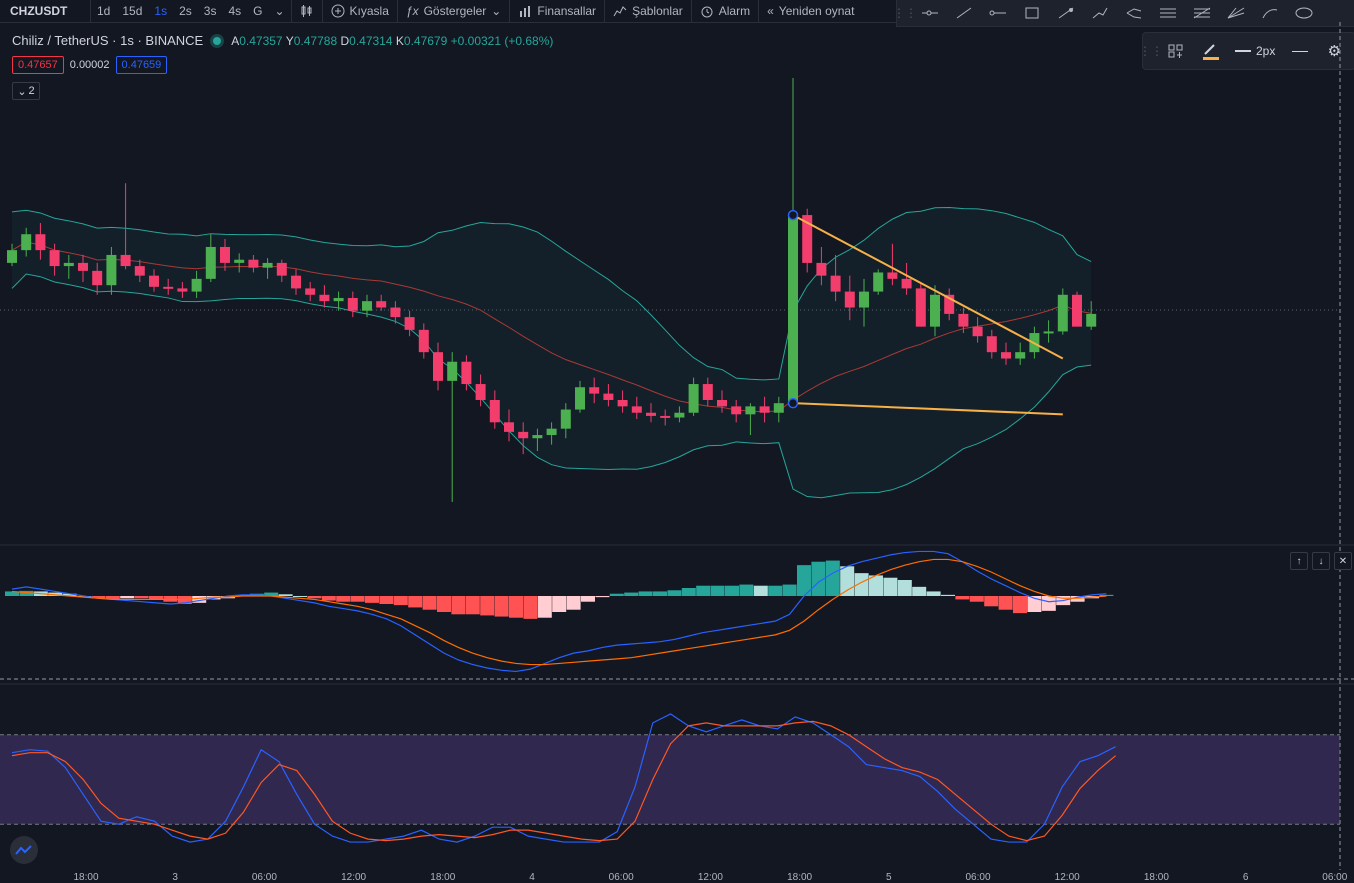 The height and width of the screenshot is (883, 1354). Describe the element at coordinates (964, 13) in the screenshot. I see `trendline-icon` at that location.